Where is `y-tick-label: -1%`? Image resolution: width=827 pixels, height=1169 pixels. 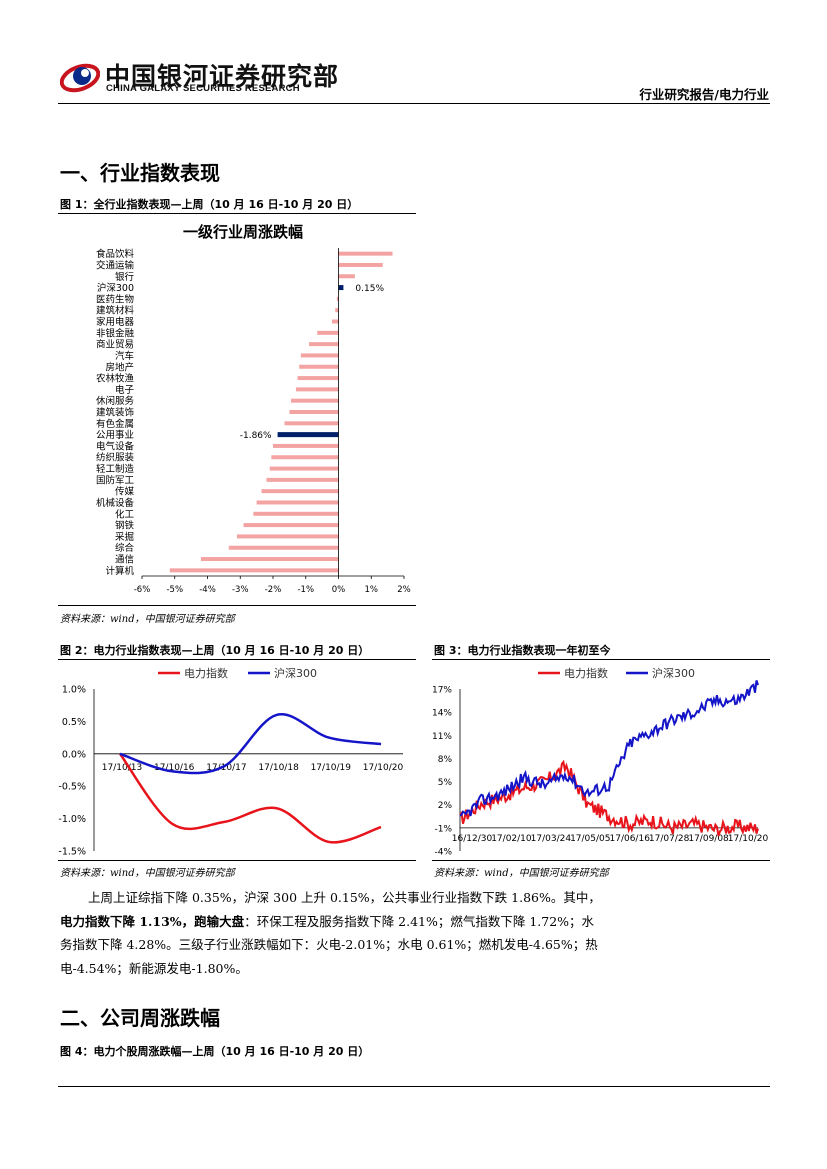 y-tick-label: -1% is located at coordinates (443, 829).